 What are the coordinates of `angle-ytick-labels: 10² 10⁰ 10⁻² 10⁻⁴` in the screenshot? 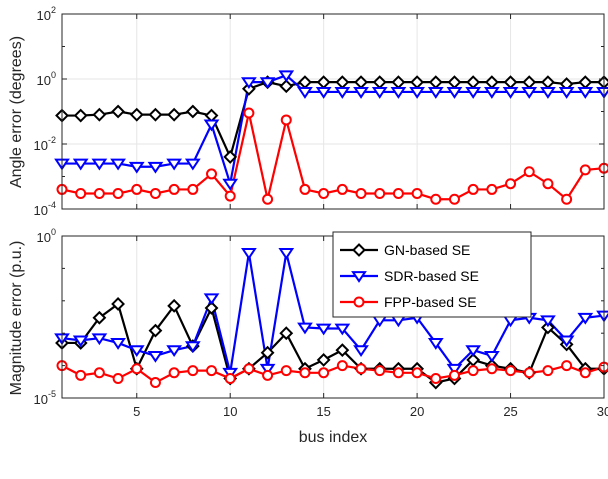 It's located at (45, 111).